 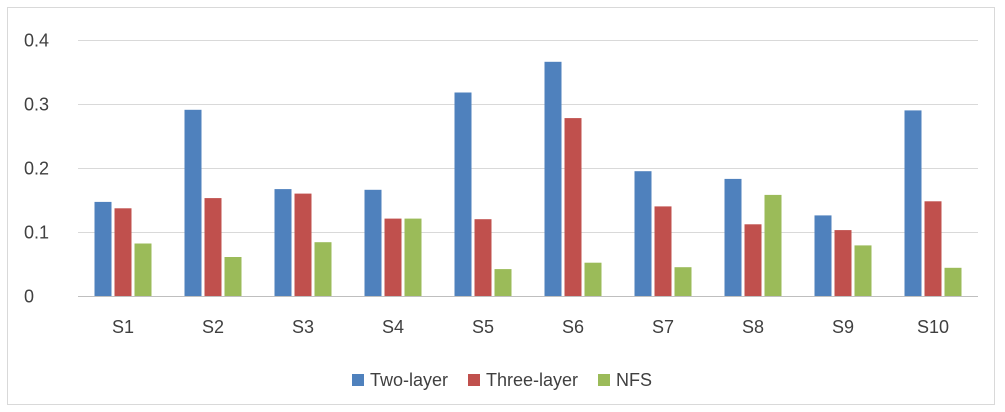 What do you see at coordinates (233, 276) in the screenshot?
I see `bar-nfs-s2` at bounding box center [233, 276].